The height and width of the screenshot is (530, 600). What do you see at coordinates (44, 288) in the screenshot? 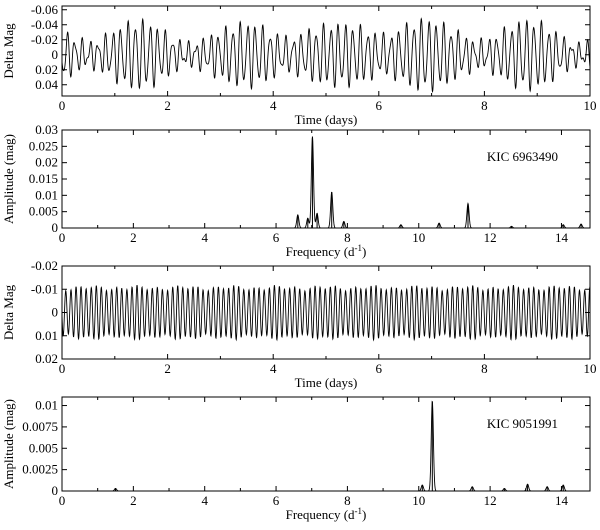
I see `y-tick-label: -0.01` at bounding box center [44, 288].